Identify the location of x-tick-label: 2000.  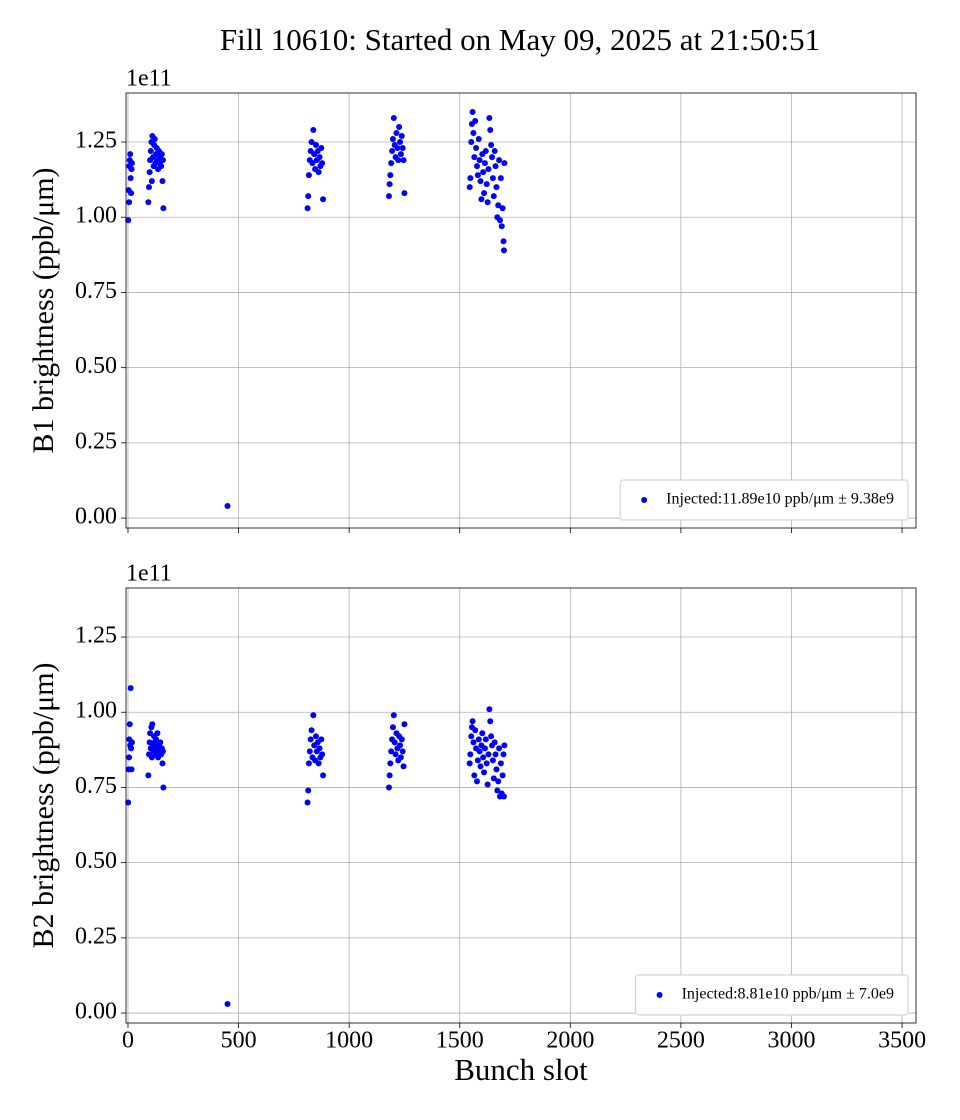
(570, 1041).